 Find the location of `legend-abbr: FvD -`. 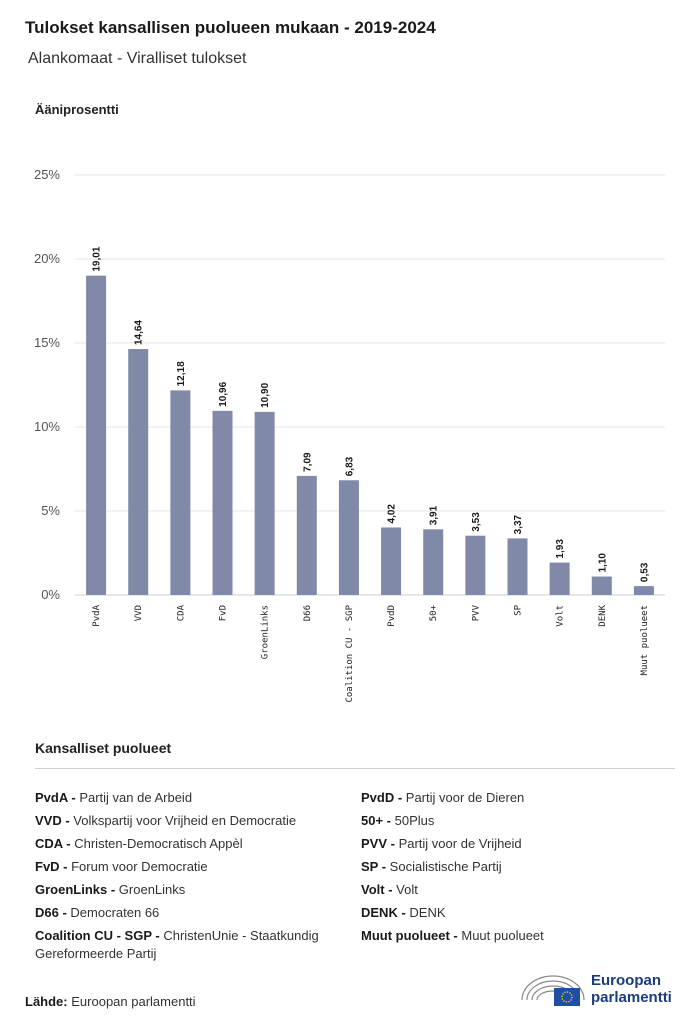

legend-abbr: FvD - is located at coordinates (51, 866).